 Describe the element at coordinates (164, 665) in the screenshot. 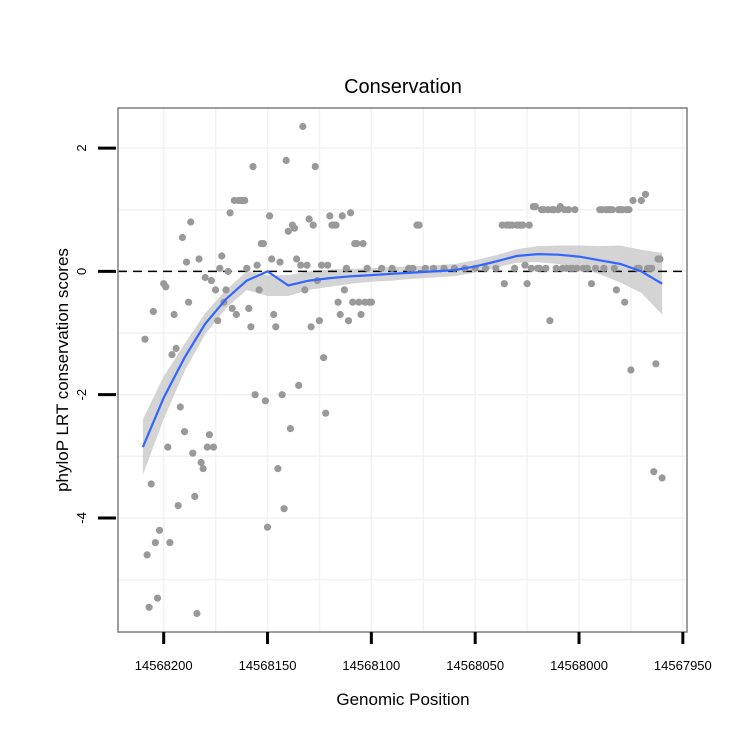

I see `x-tick-label: 14568200` at that location.